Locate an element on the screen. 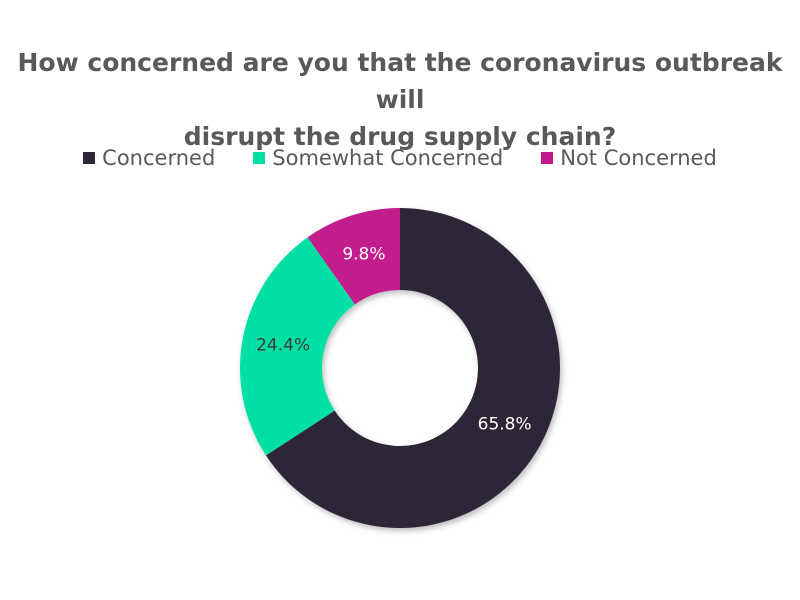  donut-labels: 65.8% 24.4% 9.8% is located at coordinates (394, 340).